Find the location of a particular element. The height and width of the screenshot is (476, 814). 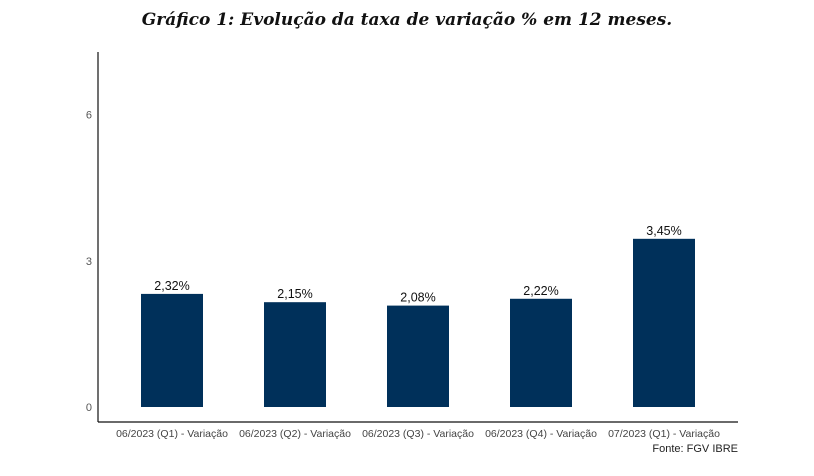

x-tick-label: 07/2023 (Q1) - Variação is located at coordinates (664, 434).